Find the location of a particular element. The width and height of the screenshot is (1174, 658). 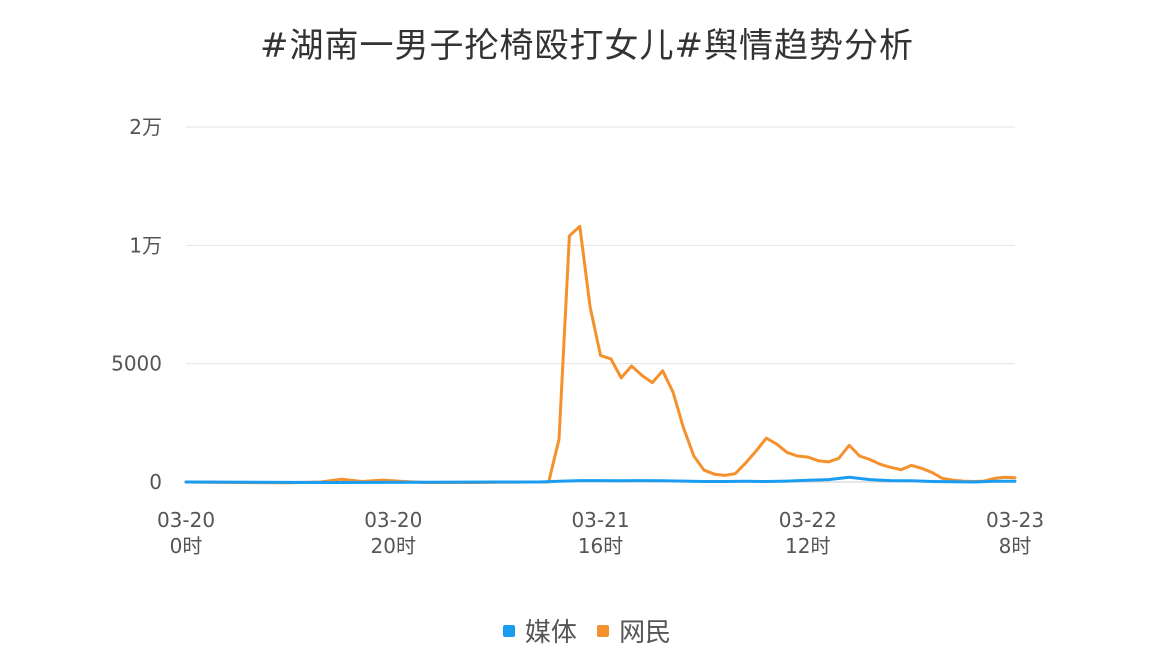

x-tick-label: 03-22 12时 is located at coordinates (808, 533).